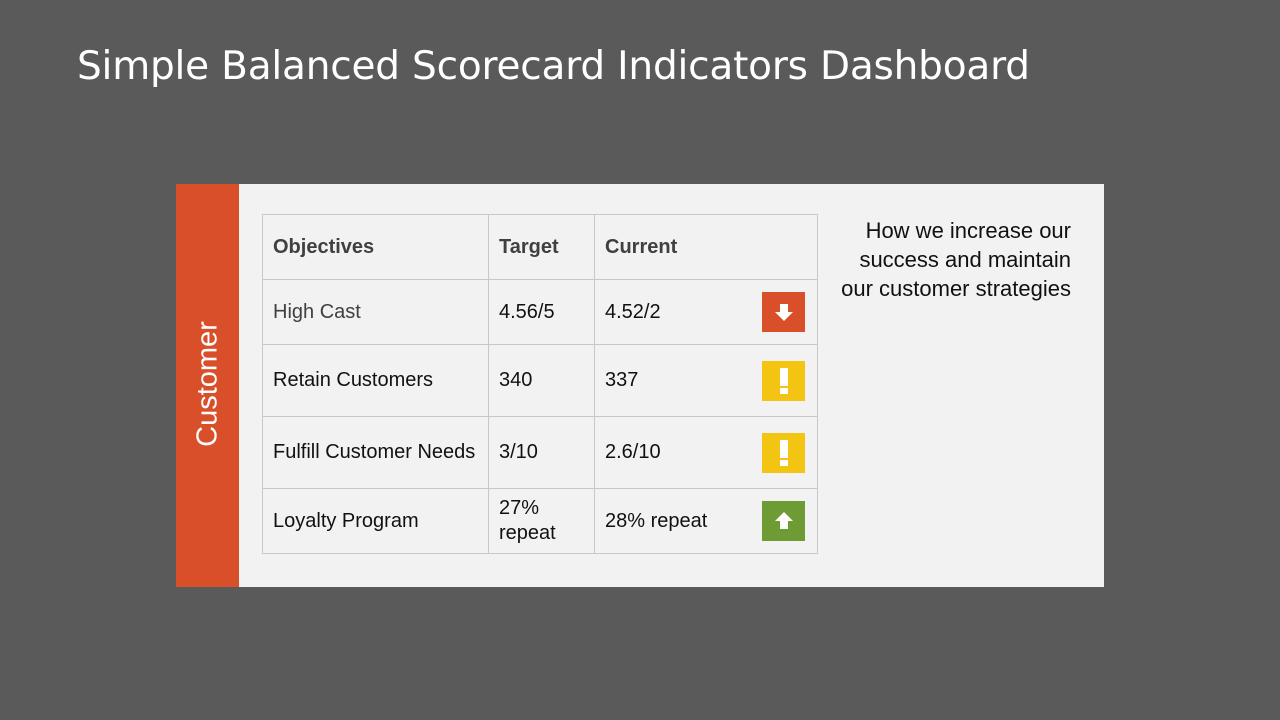 This screenshot has width=1280, height=720. I want to click on target-cell: 4.56/5, so click(541, 312).